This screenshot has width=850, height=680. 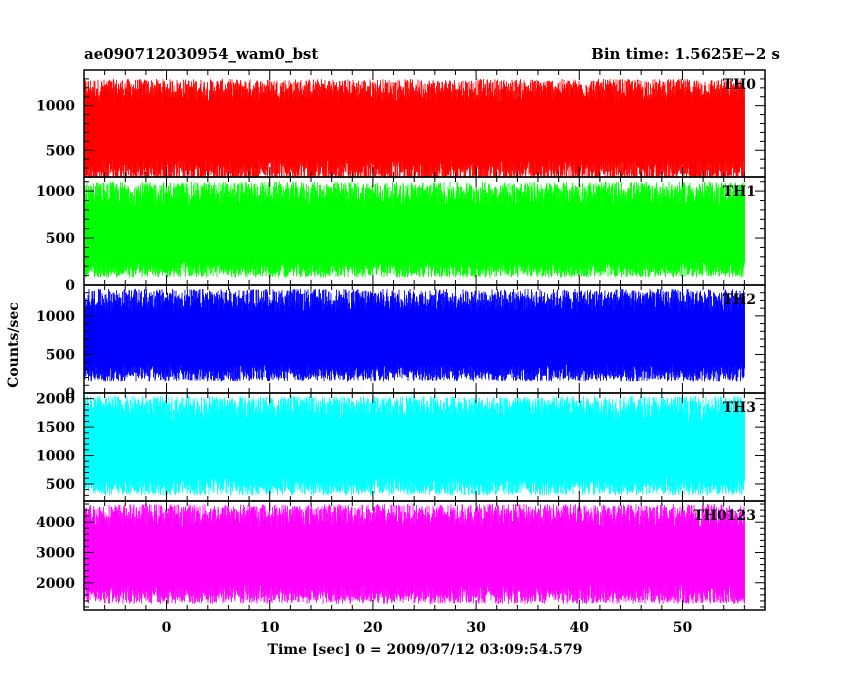 What do you see at coordinates (739, 300) in the screenshot?
I see `panel-label: TH2` at bounding box center [739, 300].